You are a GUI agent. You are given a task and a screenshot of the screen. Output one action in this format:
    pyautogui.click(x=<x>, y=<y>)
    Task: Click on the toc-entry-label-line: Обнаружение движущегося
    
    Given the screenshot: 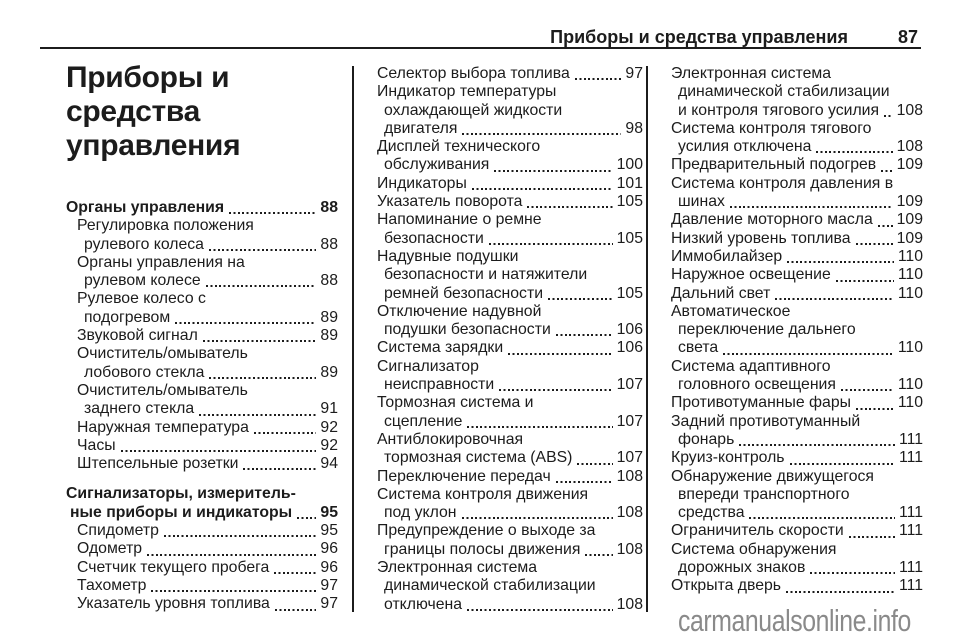 What is the action you would take?
    pyautogui.click(x=772, y=476)
    